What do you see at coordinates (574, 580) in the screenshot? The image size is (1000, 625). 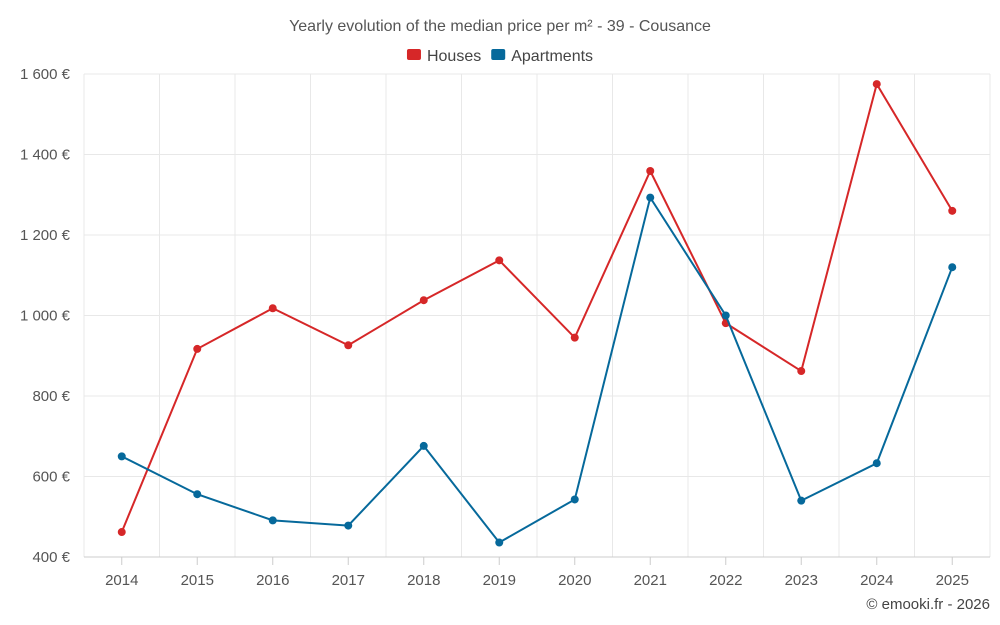 I see `x-tick-label: 2020` at bounding box center [574, 580].